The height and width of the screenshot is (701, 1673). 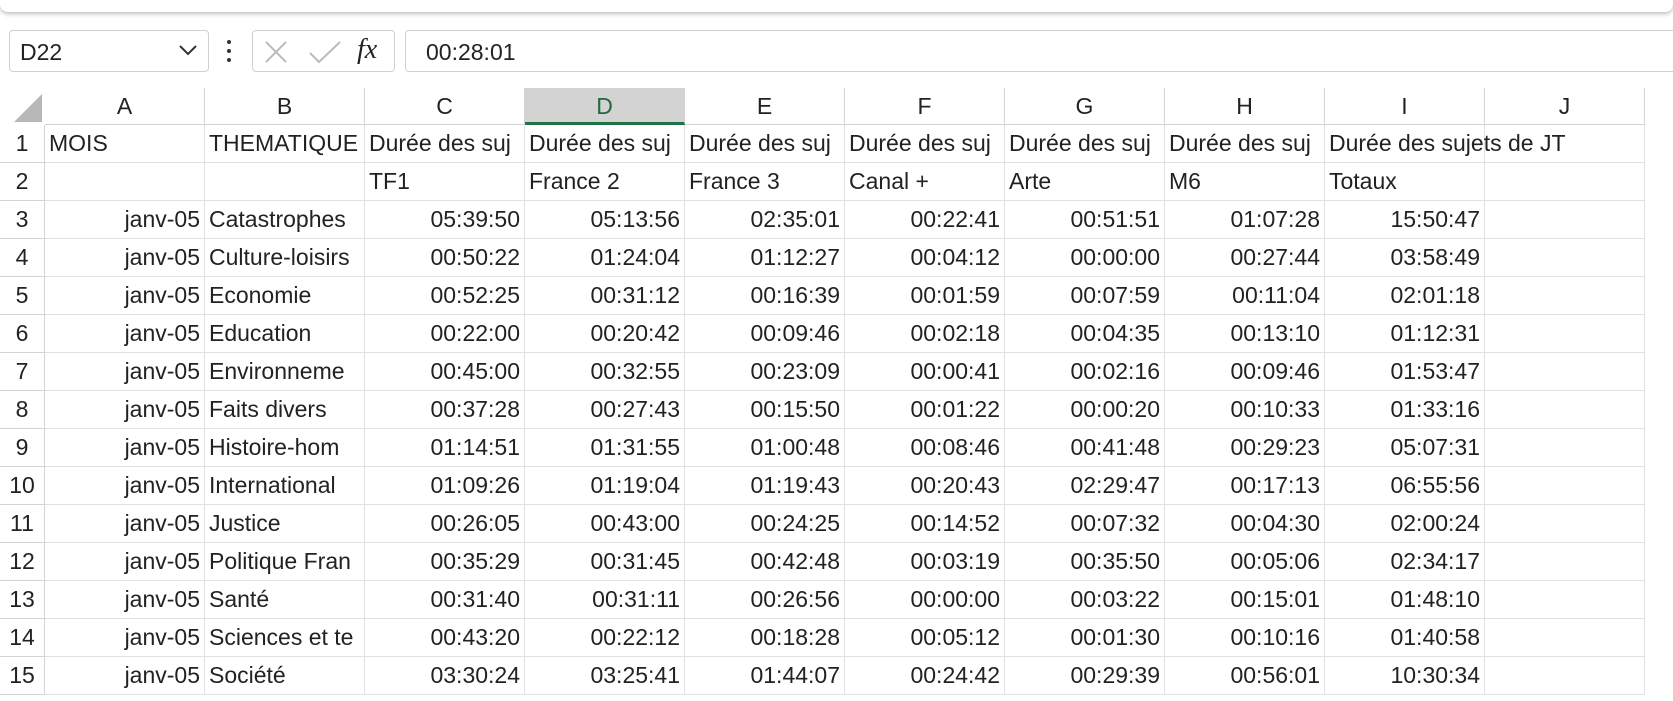 What do you see at coordinates (1245, 562) in the screenshot?
I see `cell: 00:05:06` at bounding box center [1245, 562].